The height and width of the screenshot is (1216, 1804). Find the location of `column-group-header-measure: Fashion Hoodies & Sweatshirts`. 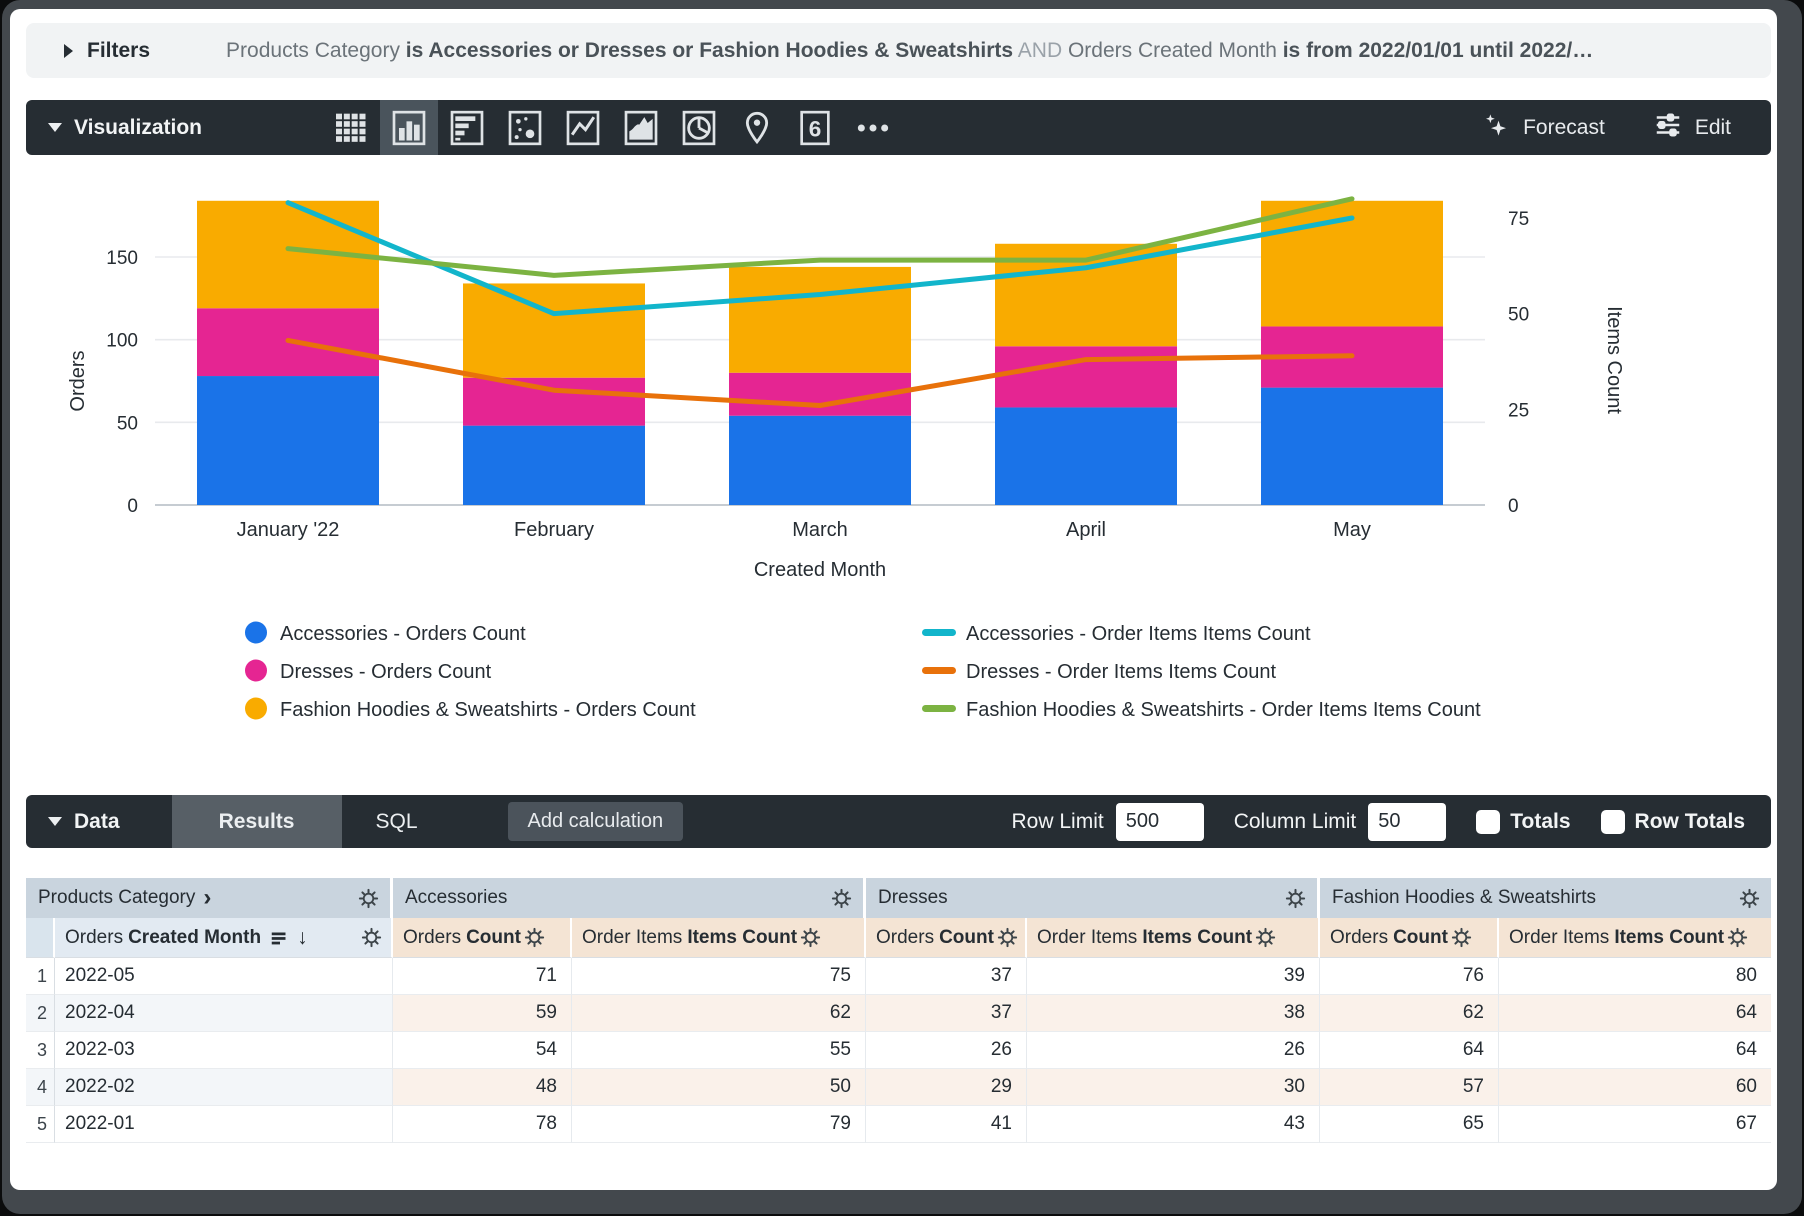

column-group-header-measure: Fashion Hoodies & Sweatshirts is located at coordinates (1545, 898).